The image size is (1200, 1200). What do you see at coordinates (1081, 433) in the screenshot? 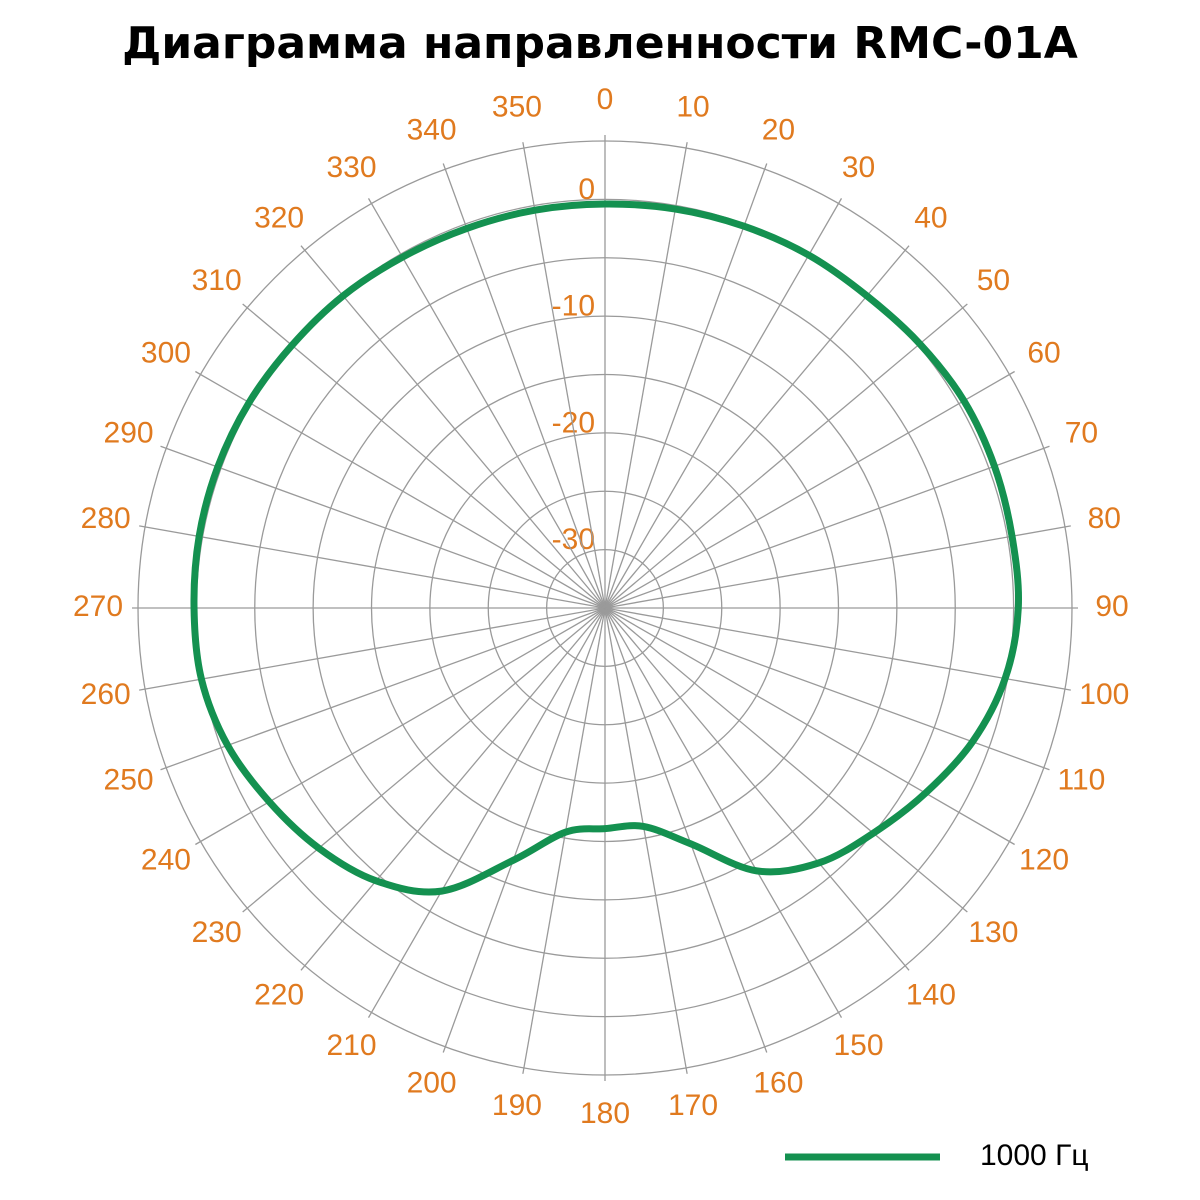
I see `angle-label: 70` at bounding box center [1081, 433].